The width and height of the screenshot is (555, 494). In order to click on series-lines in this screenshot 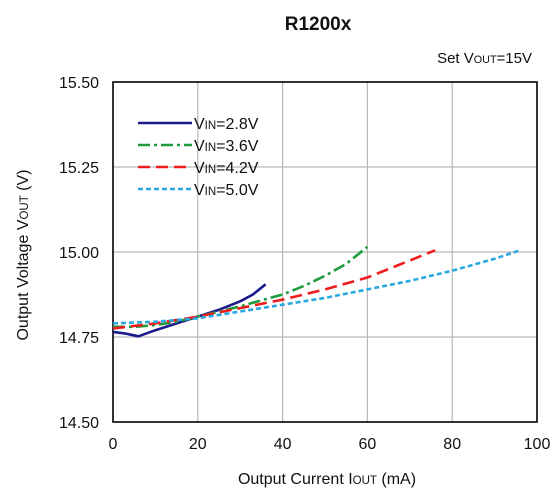, I will do `click(316, 291)`.